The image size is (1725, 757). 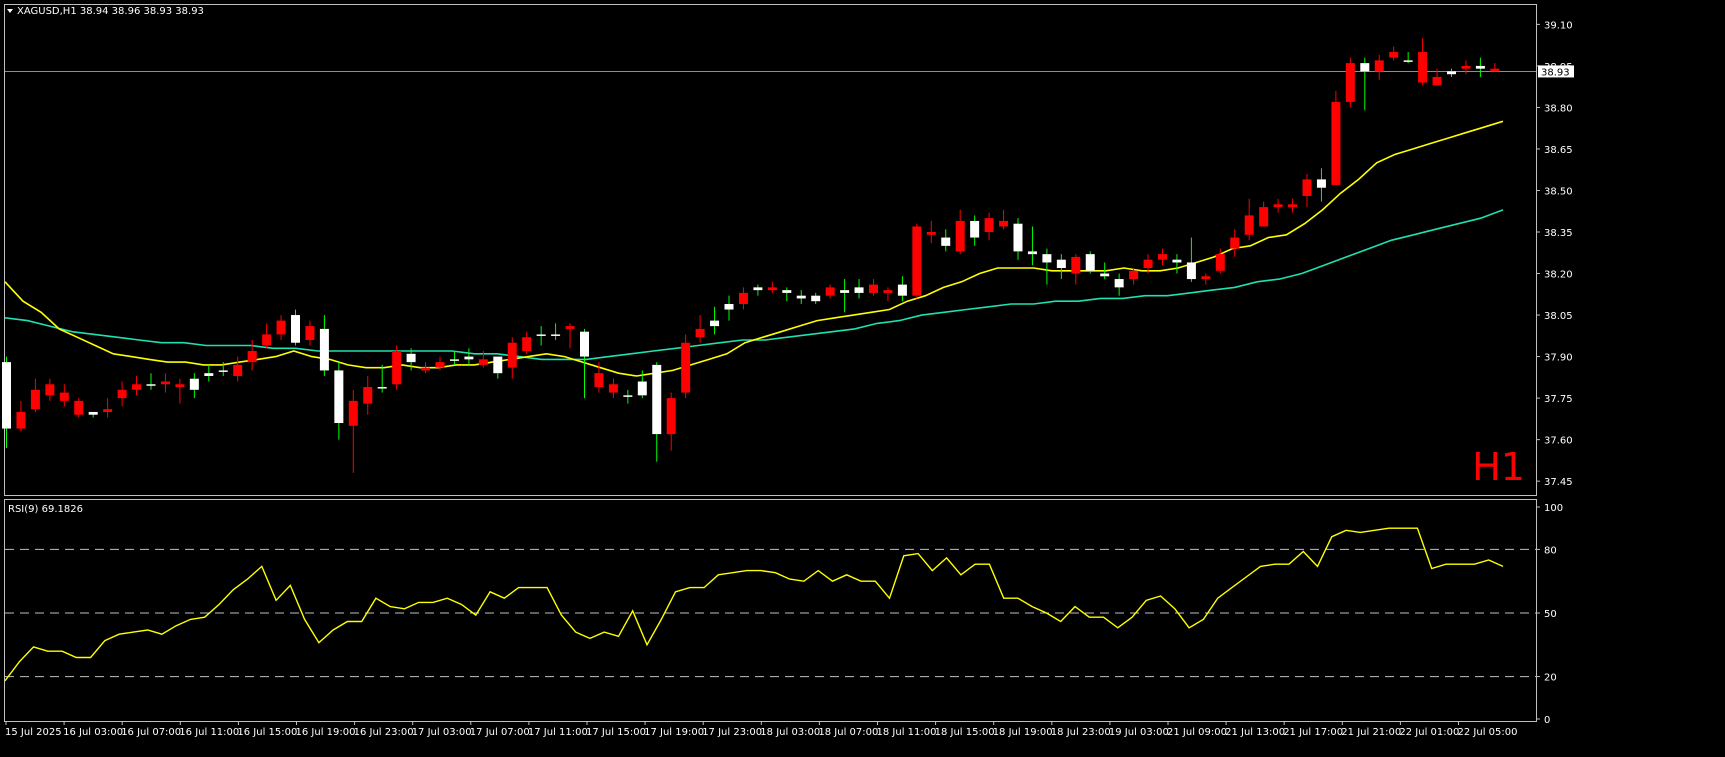 What do you see at coordinates (110, 11) in the screenshot?
I see `symbol-header: XAGUSD,H1 38.94 38.96 38.93 38.93` at bounding box center [110, 11].